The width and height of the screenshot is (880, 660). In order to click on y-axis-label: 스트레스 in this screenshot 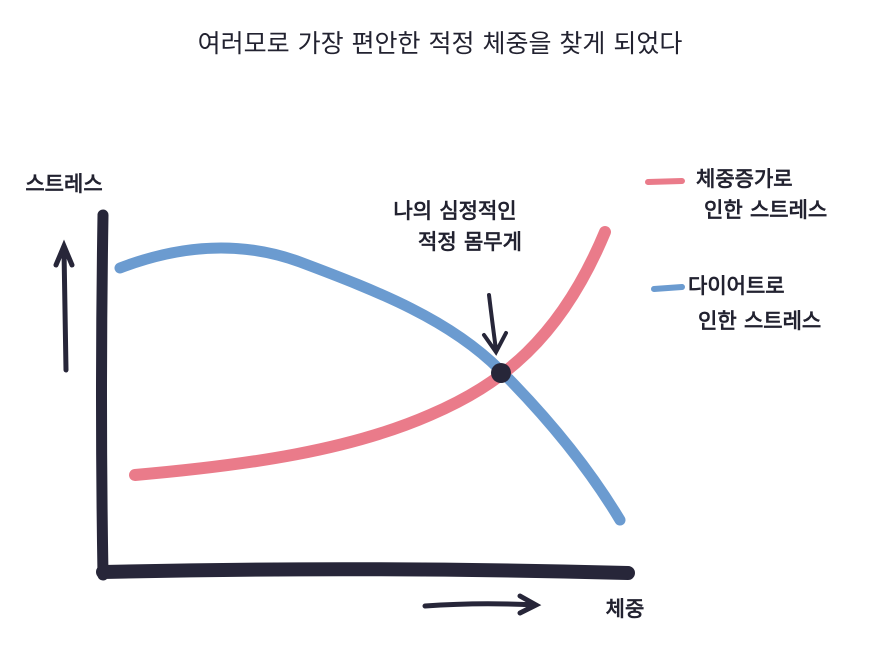, I will do `click(63, 184)`.